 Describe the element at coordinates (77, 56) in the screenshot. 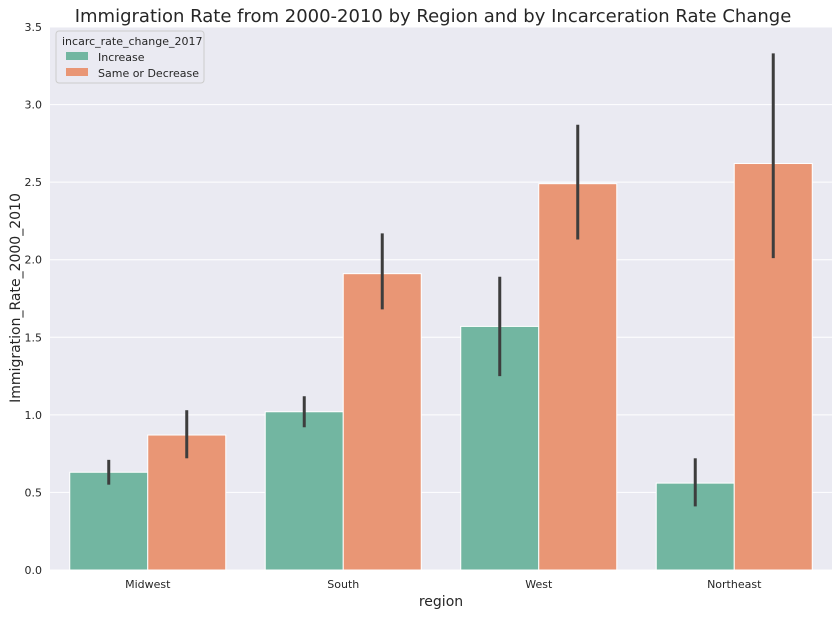

I see `legend-swatch-increase` at that location.